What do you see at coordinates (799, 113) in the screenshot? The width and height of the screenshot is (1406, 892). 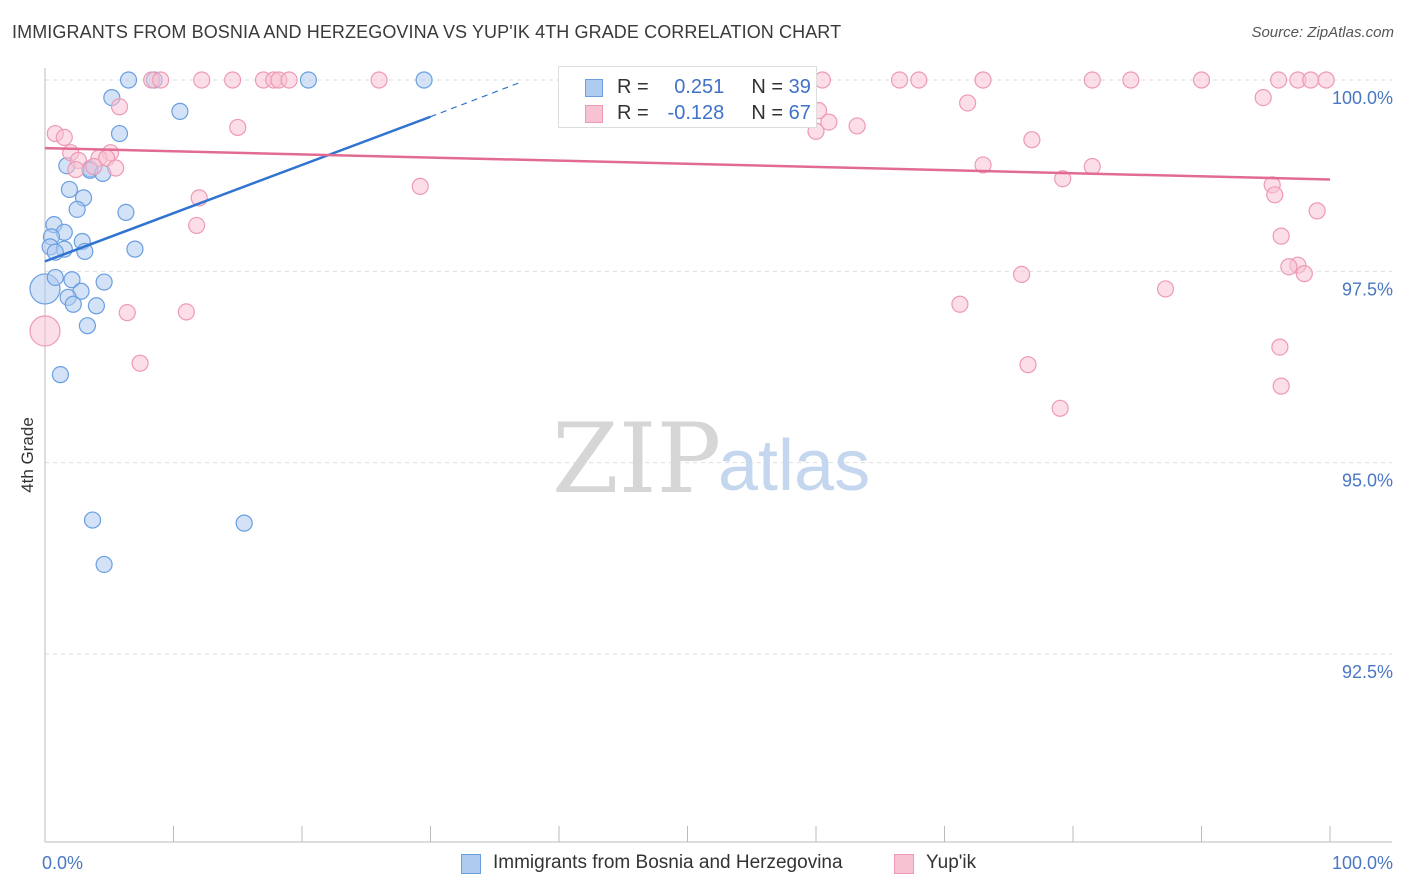 I see `legend-n-value-yupik: 67` at bounding box center [799, 113].